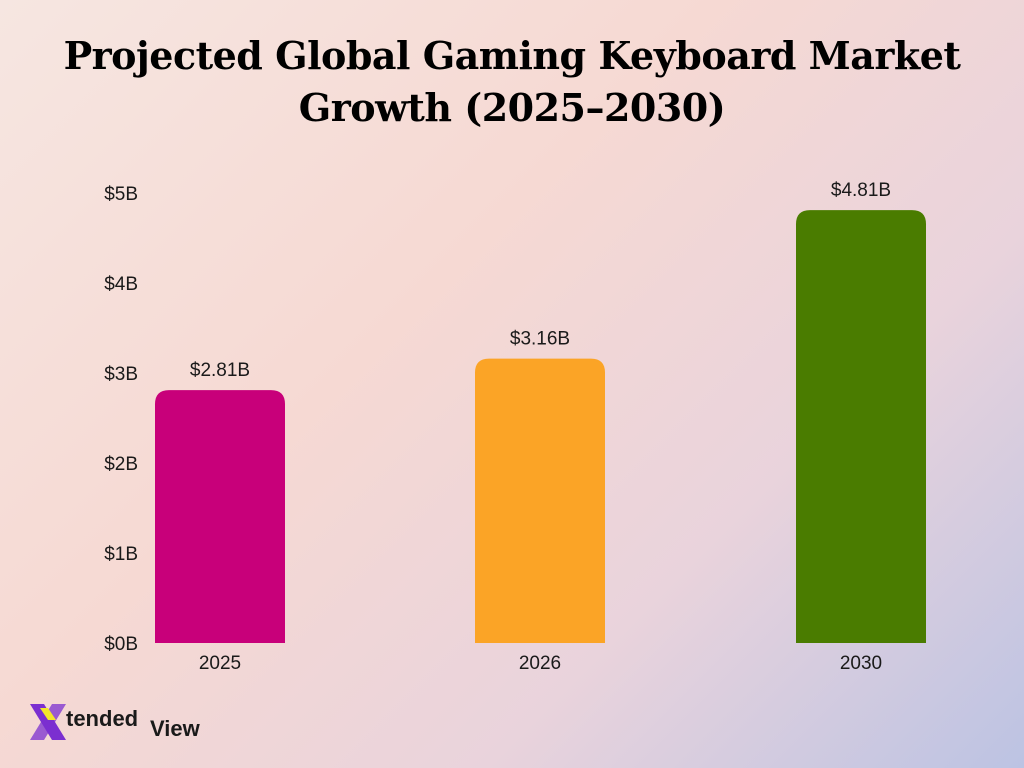 This screenshot has height=768, width=1024. Describe the element at coordinates (121, 284) in the screenshot. I see `y-tick-label: $4B` at that location.